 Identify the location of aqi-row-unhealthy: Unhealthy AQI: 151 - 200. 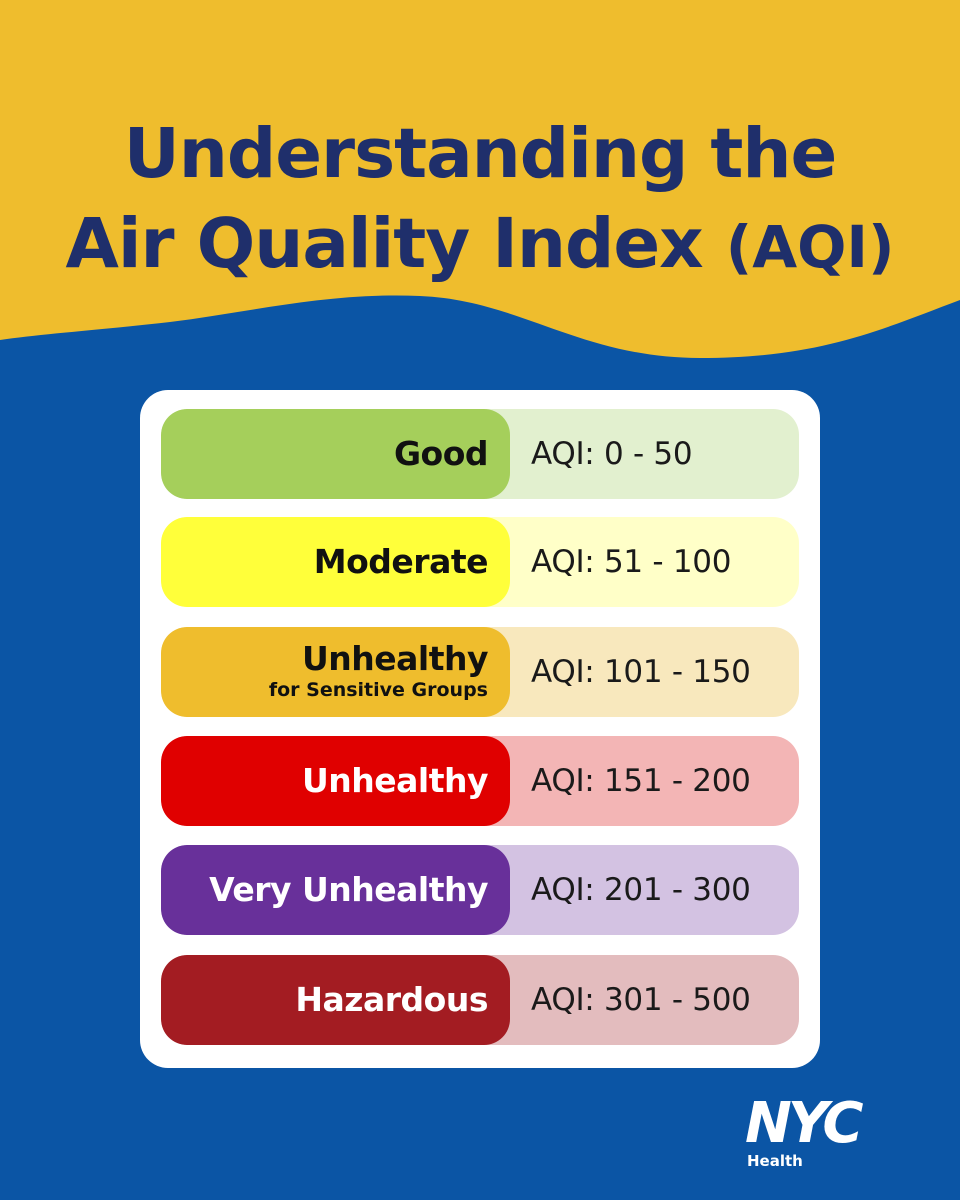
(480, 781).